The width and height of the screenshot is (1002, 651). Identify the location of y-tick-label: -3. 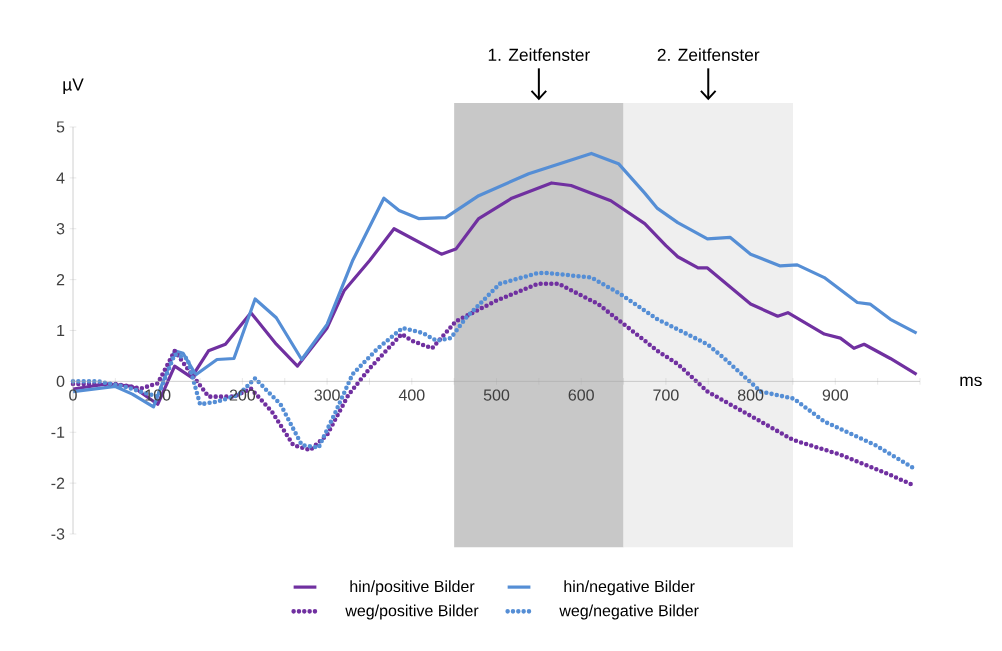
(58, 534).